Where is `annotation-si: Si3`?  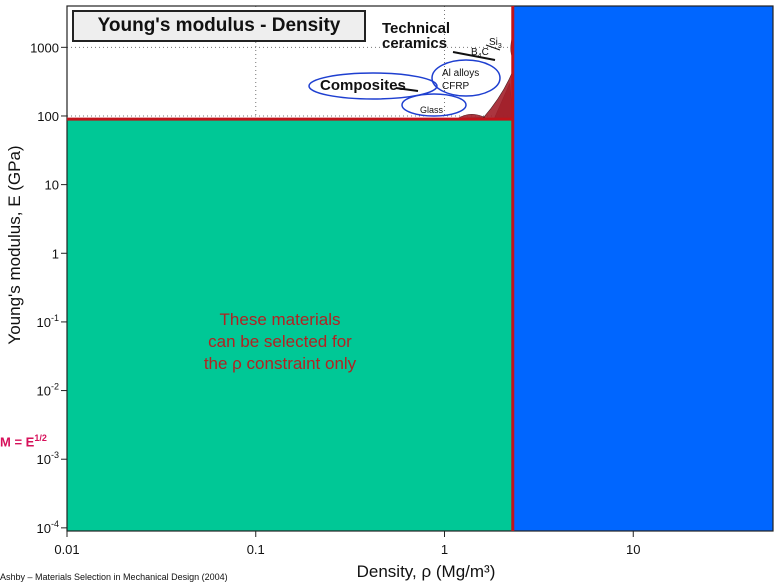 annotation-si: Si3 is located at coordinates (495, 43).